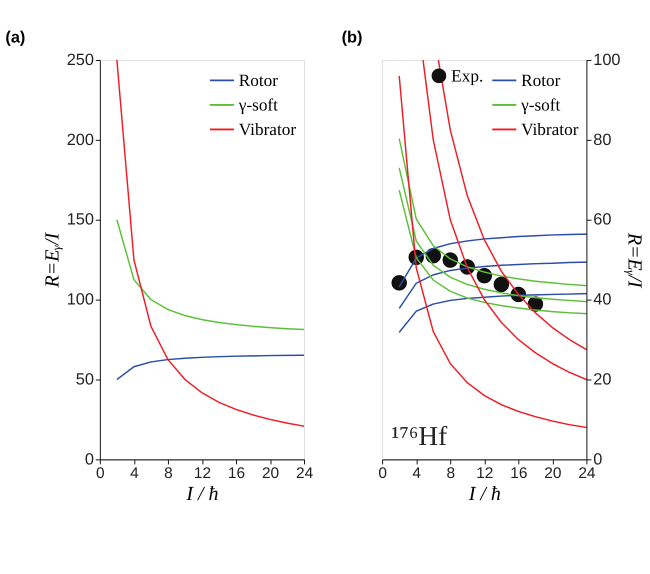 This screenshot has height=574, width=650. Describe the element at coordinates (352, 37) in the screenshot. I see `chart-title: (b)` at that location.